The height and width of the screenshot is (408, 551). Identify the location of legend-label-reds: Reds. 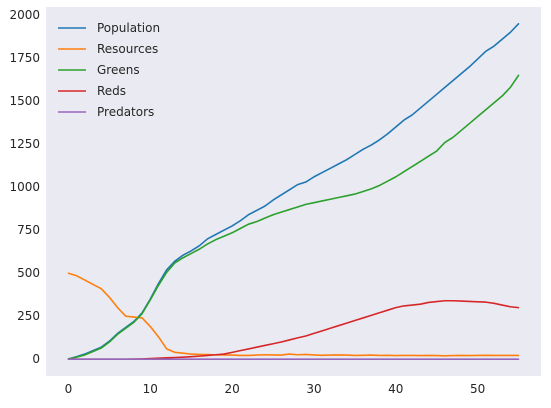
(111, 91).